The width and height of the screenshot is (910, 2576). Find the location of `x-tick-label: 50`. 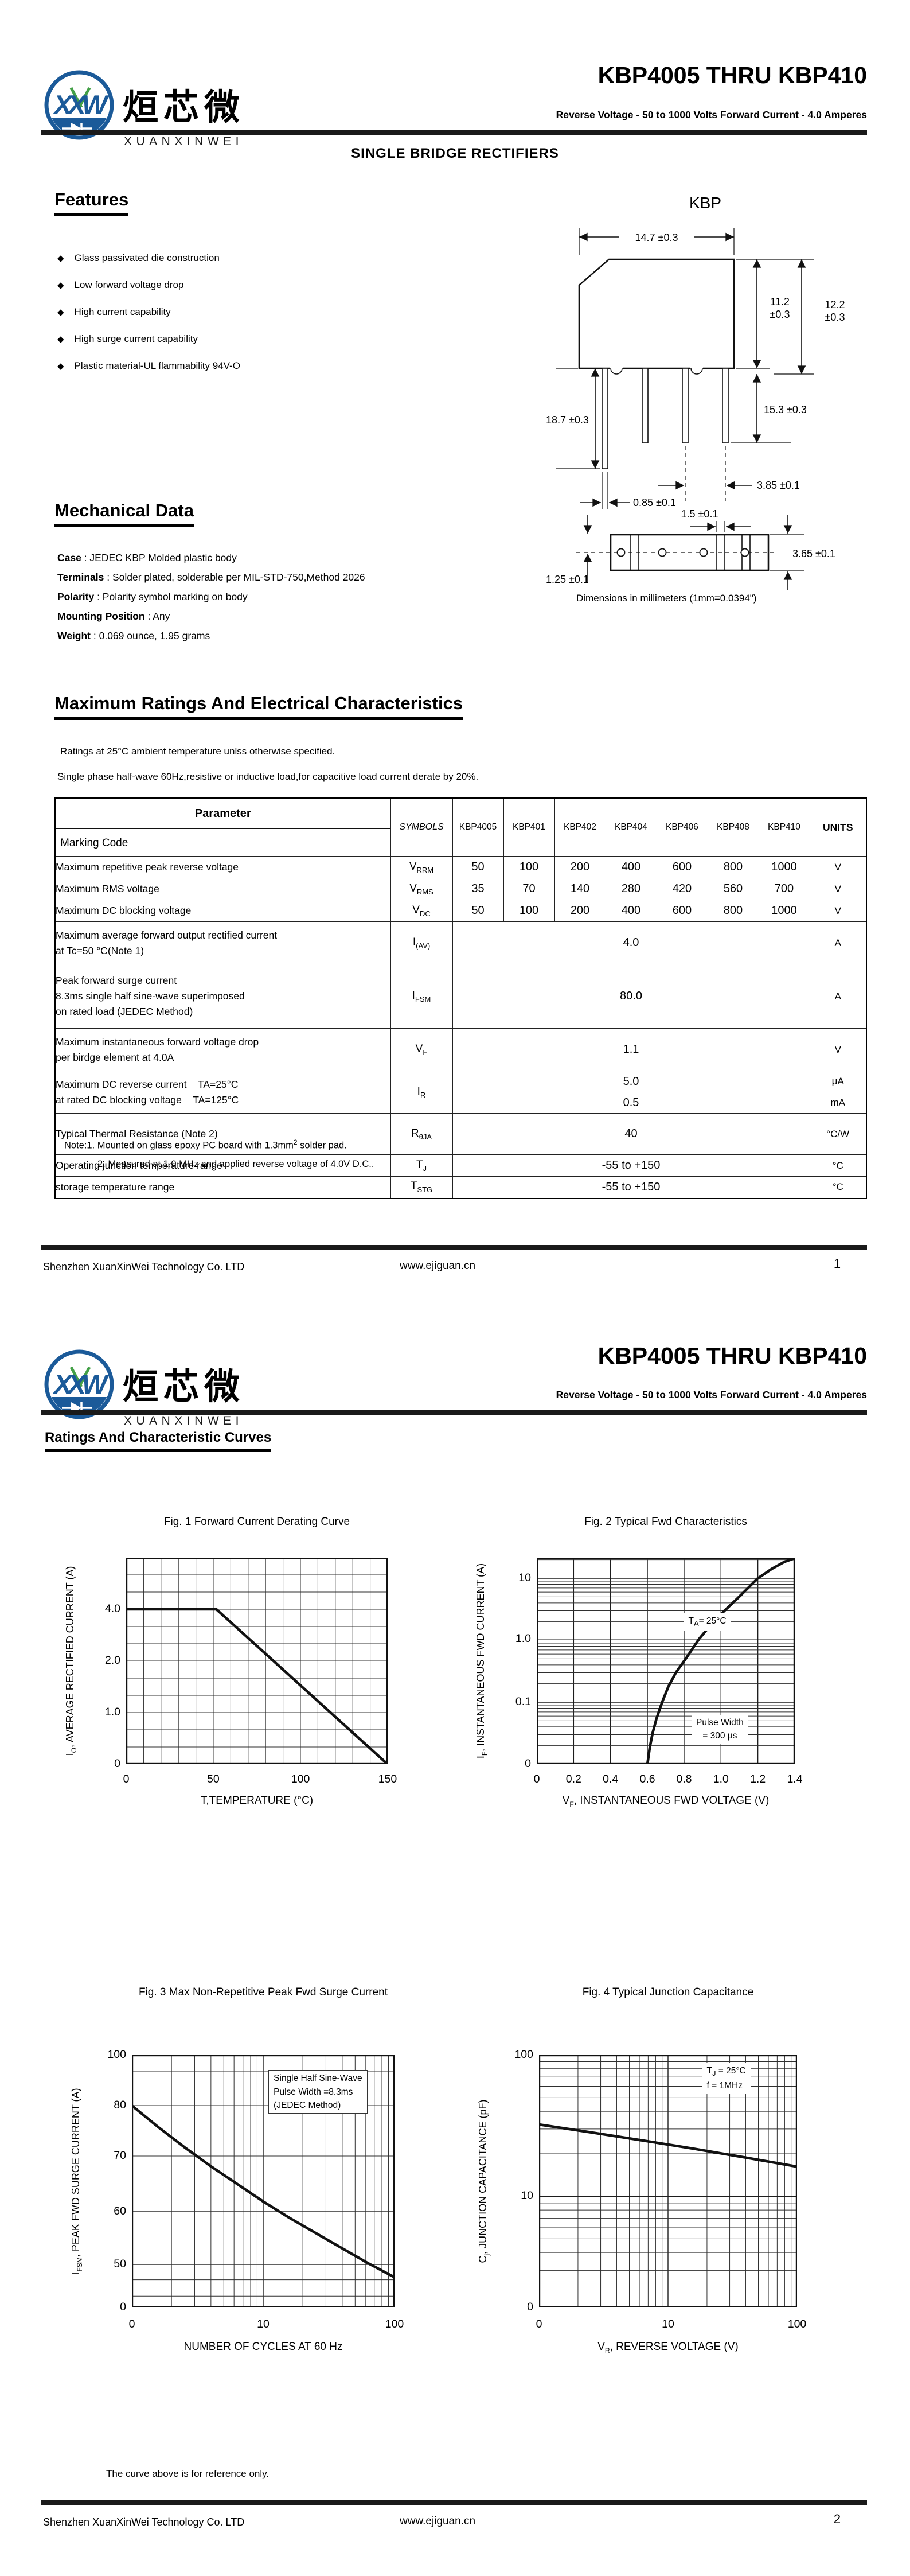

x-tick-label: 50 is located at coordinates (213, 1779).